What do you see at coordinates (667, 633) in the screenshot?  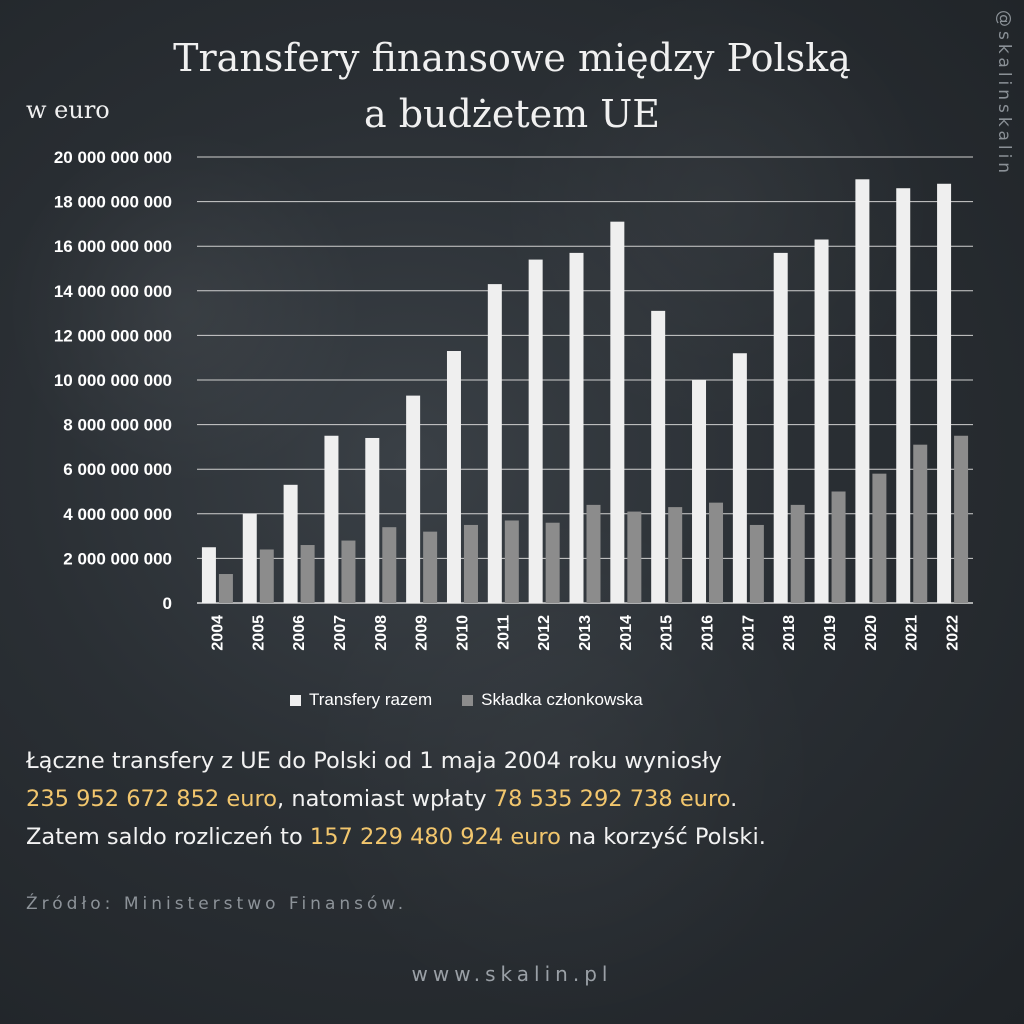 I see `x-tick-label: 2015` at bounding box center [667, 633].